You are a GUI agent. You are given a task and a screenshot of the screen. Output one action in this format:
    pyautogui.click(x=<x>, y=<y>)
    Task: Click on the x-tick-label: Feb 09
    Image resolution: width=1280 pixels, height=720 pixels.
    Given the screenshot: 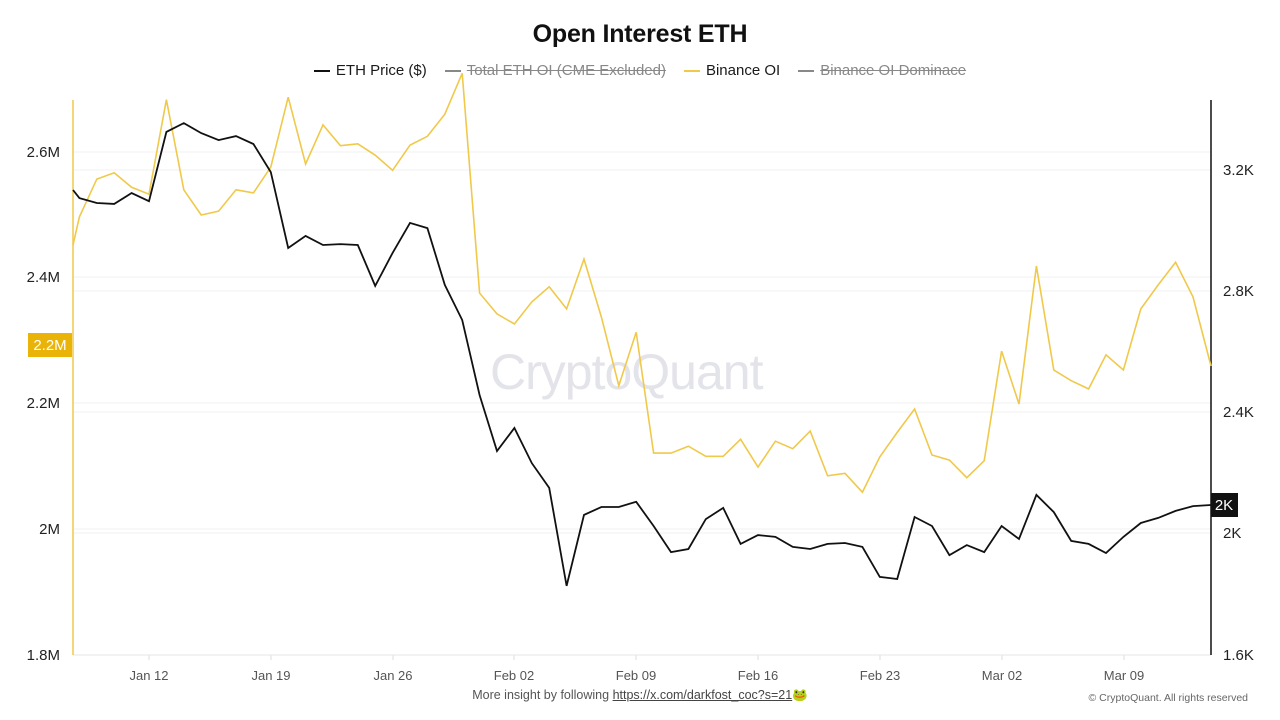 What is the action you would take?
    pyautogui.click(x=636, y=675)
    